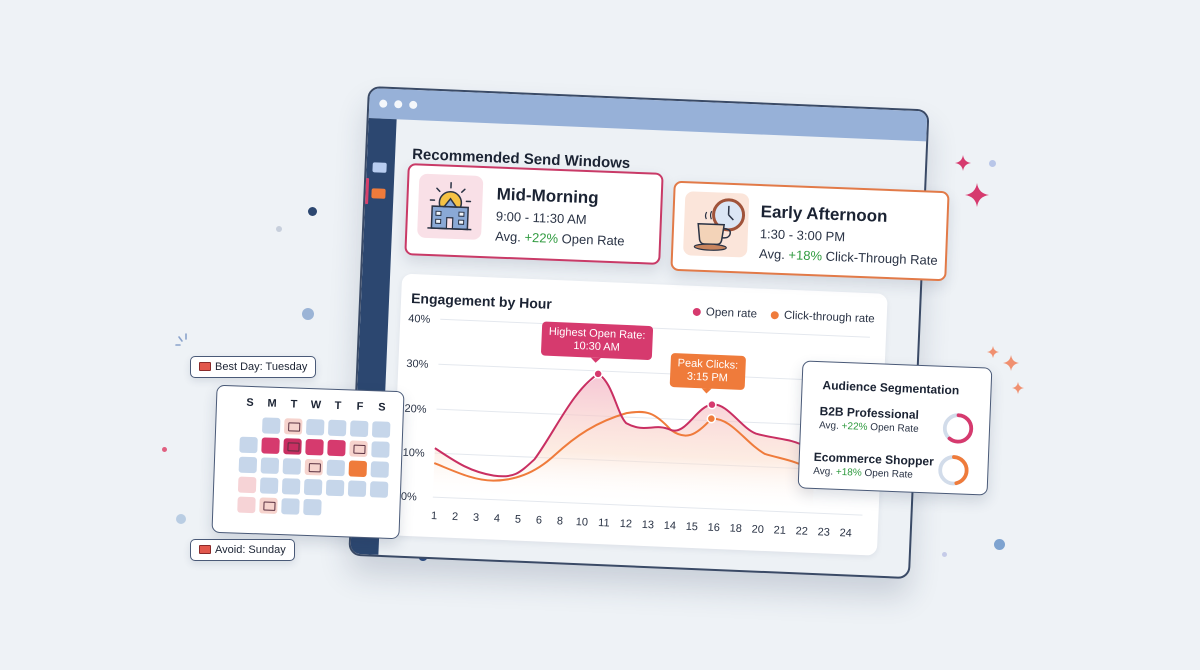  Describe the element at coordinates (413, 105) in the screenshot. I see `window-maximize-button` at that location.